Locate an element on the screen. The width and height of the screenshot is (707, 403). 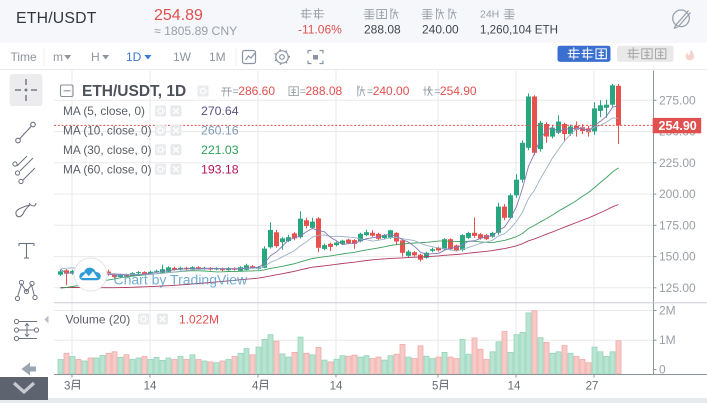
svg-text: m is located at coordinates (58, 57).